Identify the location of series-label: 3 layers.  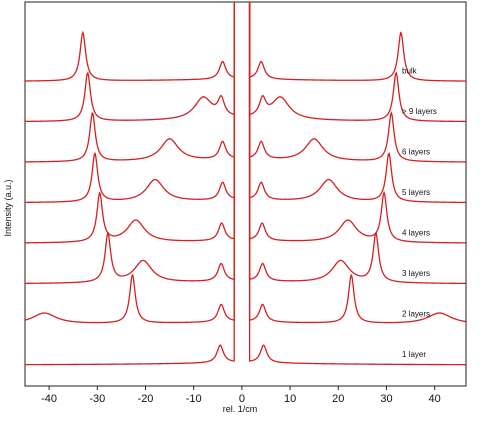
(416, 273).